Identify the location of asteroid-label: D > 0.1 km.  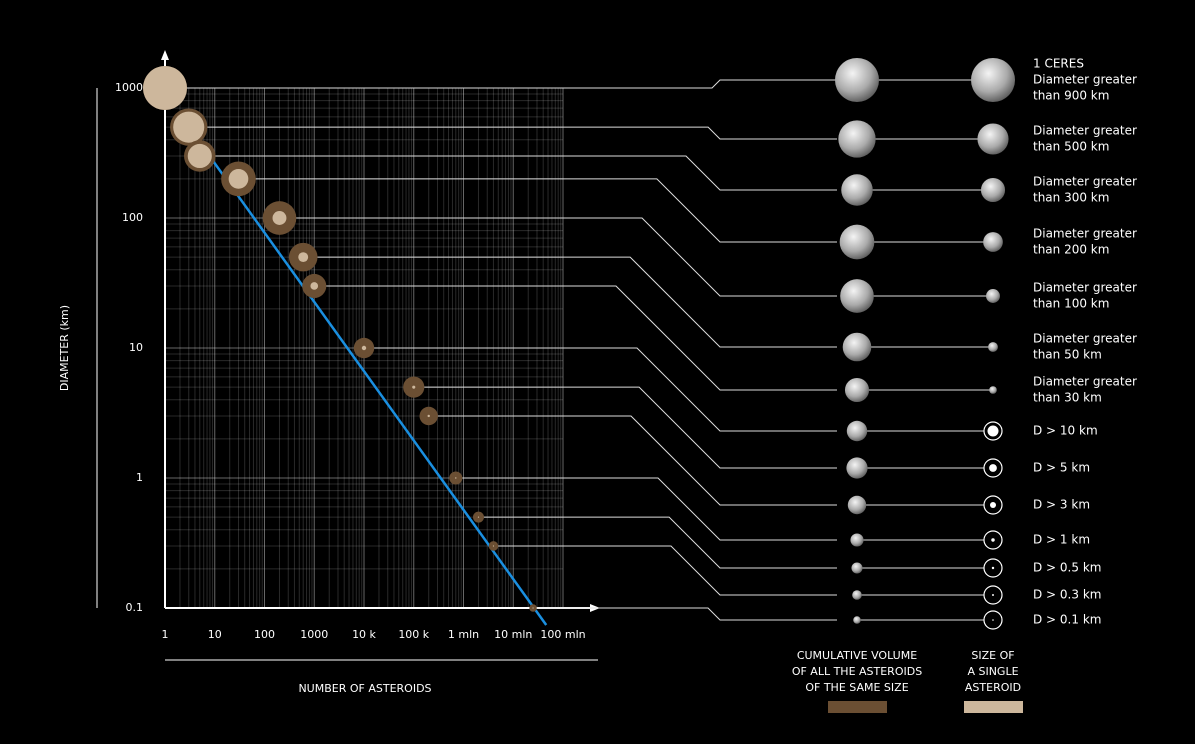
(1067, 620).